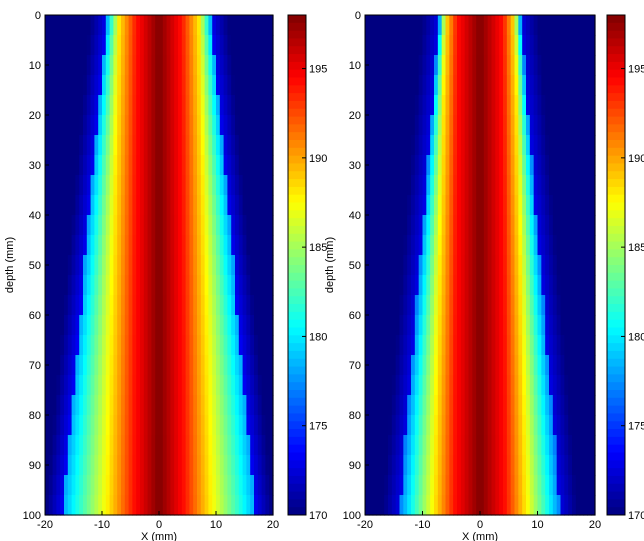 This screenshot has width=644, height=541. What do you see at coordinates (365, 525) in the screenshot?
I see `x-tick-label: -20` at bounding box center [365, 525].